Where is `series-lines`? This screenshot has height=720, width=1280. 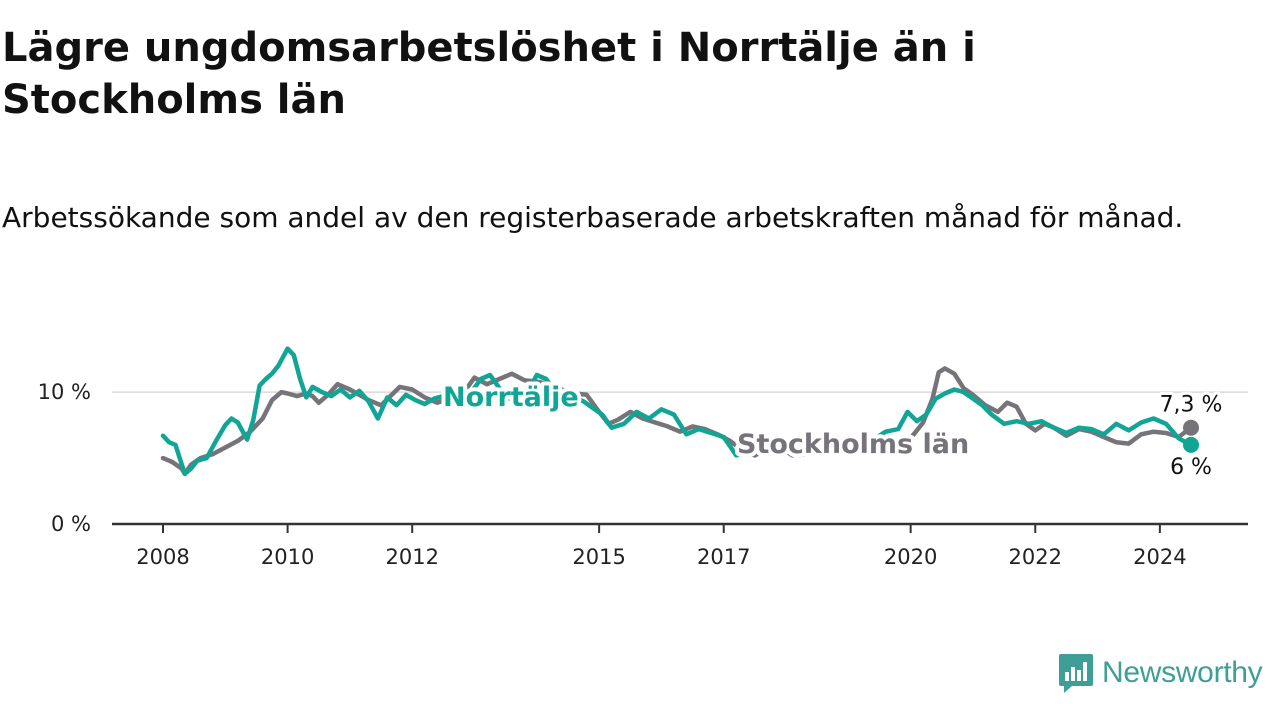
series-lines is located at coordinates (677, 411).